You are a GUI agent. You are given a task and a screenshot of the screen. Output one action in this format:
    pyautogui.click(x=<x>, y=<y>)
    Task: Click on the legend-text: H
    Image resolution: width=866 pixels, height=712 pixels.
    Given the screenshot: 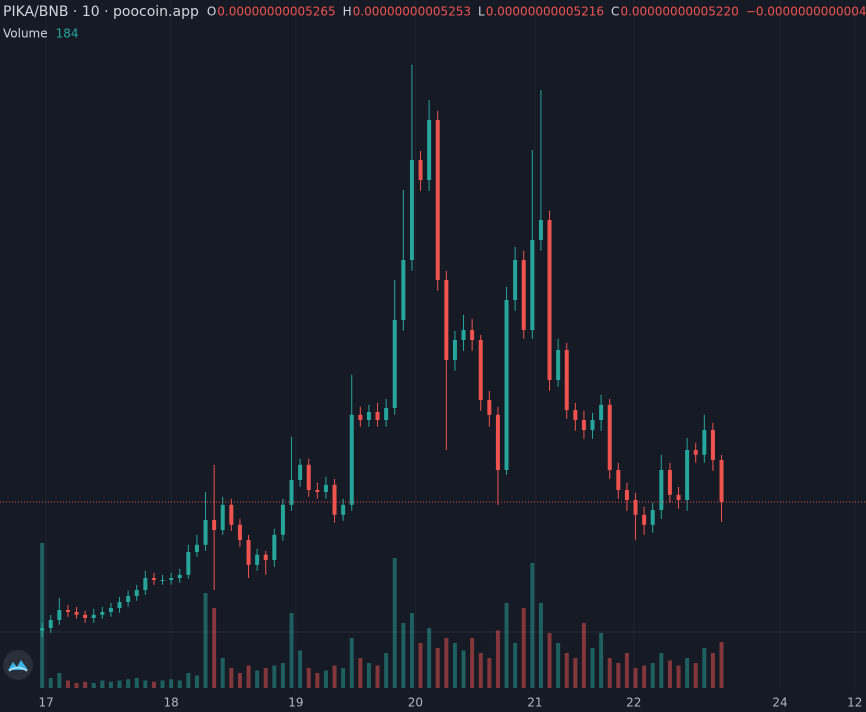 What is the action you would take?
    pyautogui.click(x=347, y=12)
    